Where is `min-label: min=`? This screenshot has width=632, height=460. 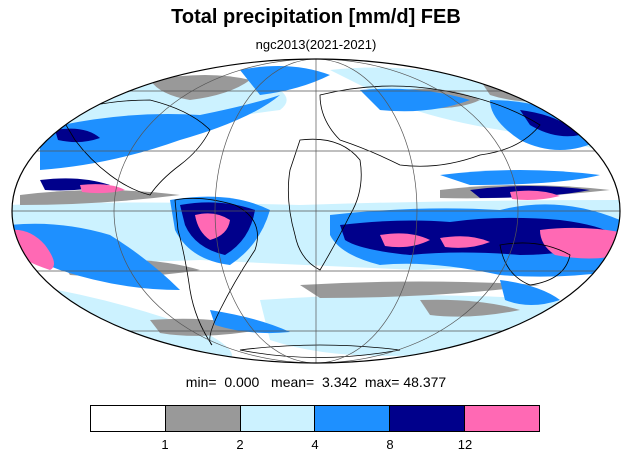 min-label: min= is located at coordinates (201, 382).